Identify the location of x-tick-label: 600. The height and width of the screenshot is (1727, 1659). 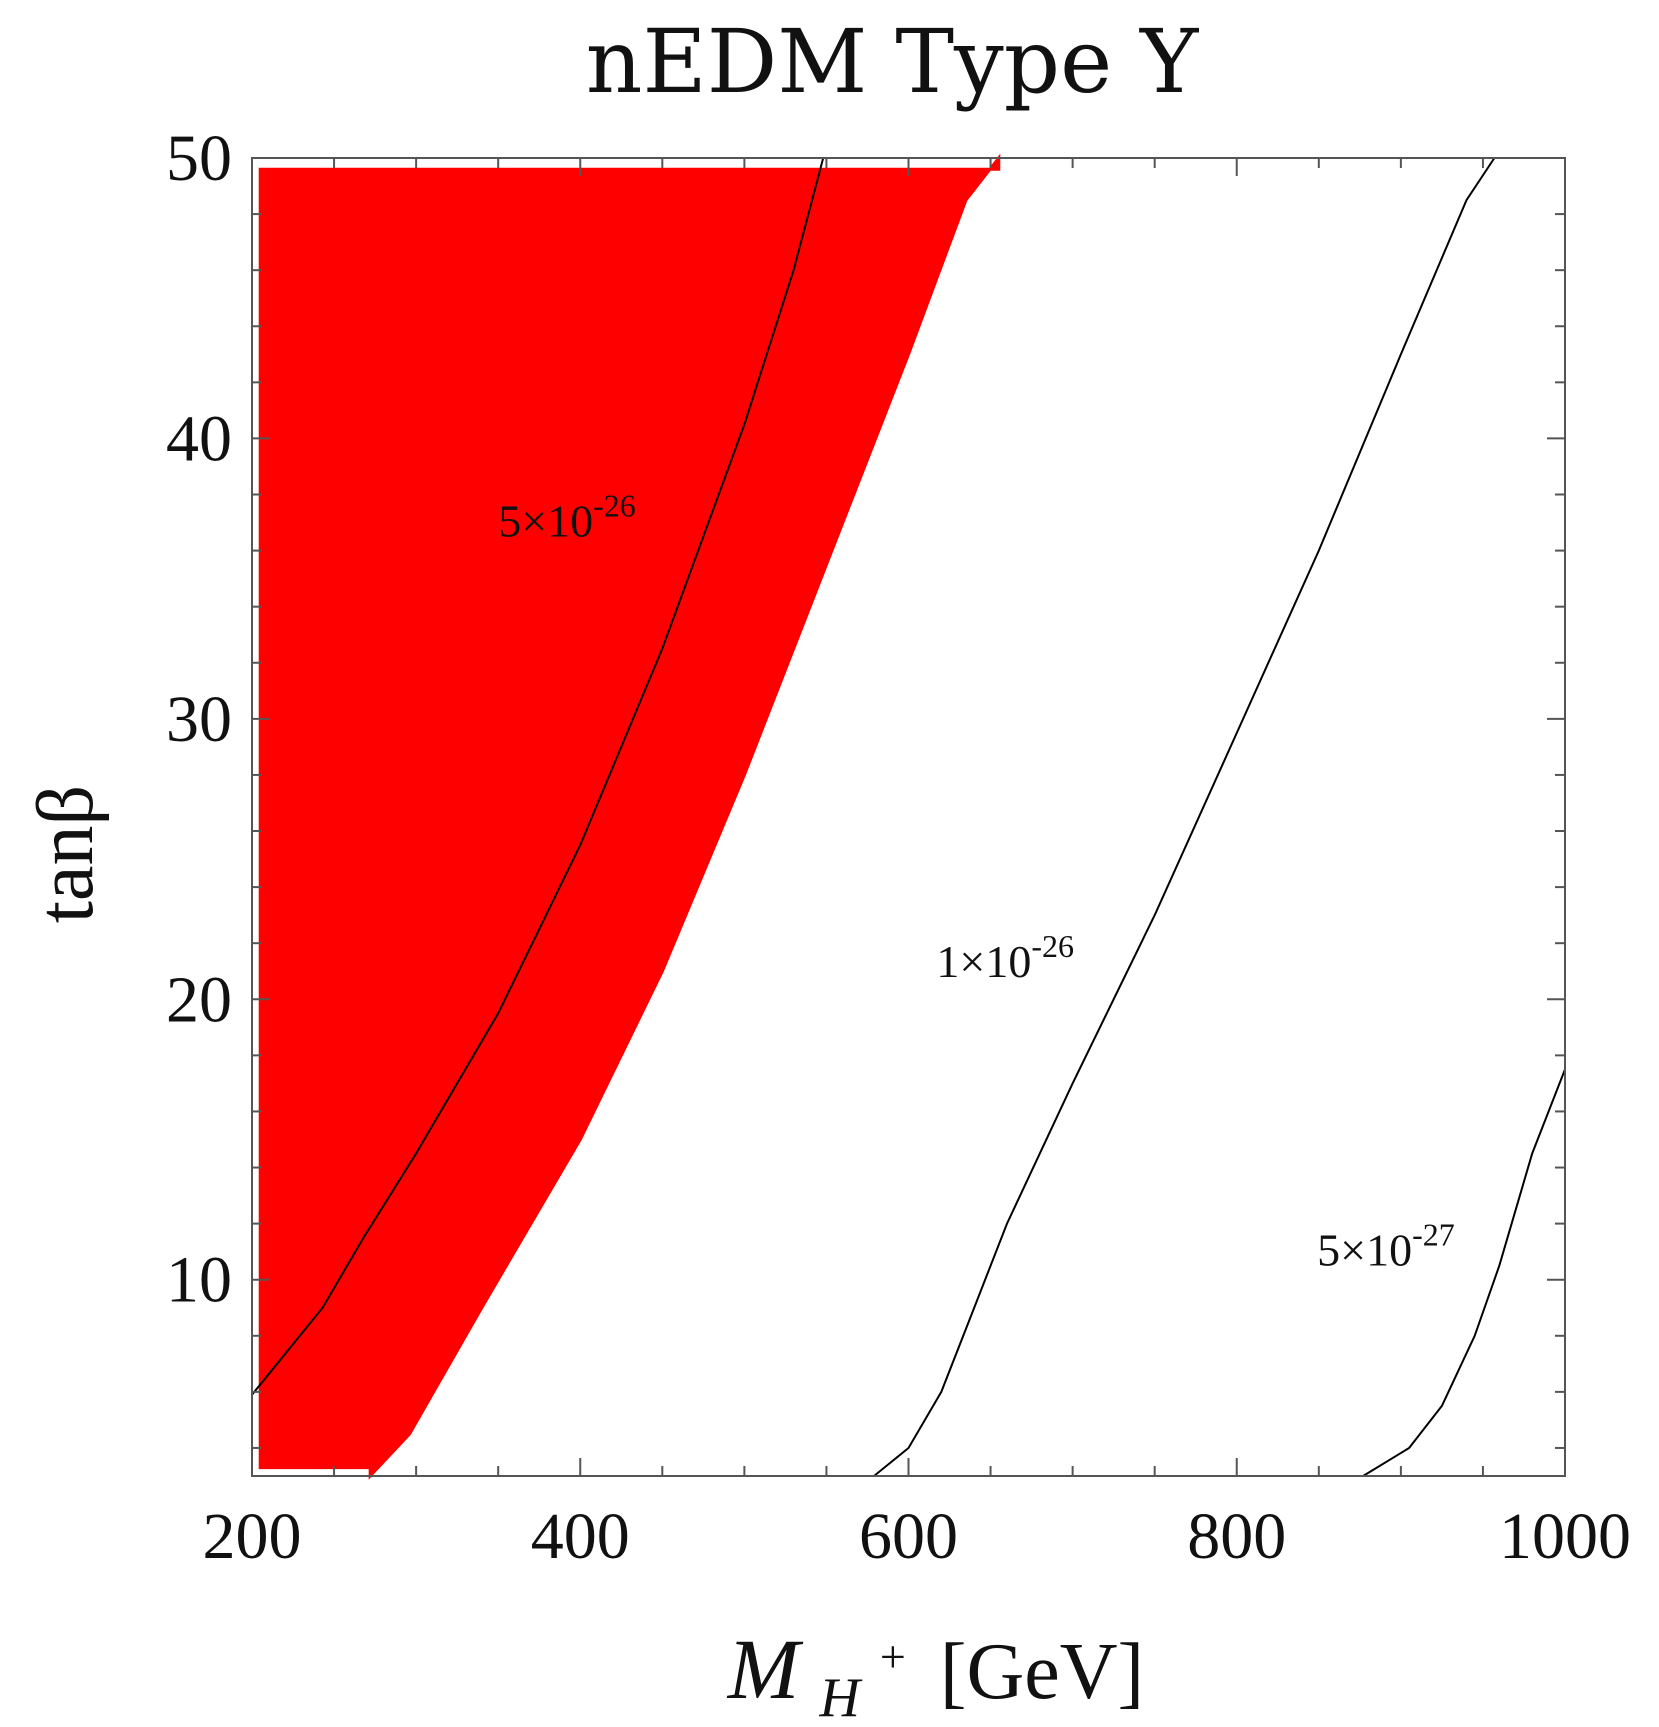
(908, 1536).